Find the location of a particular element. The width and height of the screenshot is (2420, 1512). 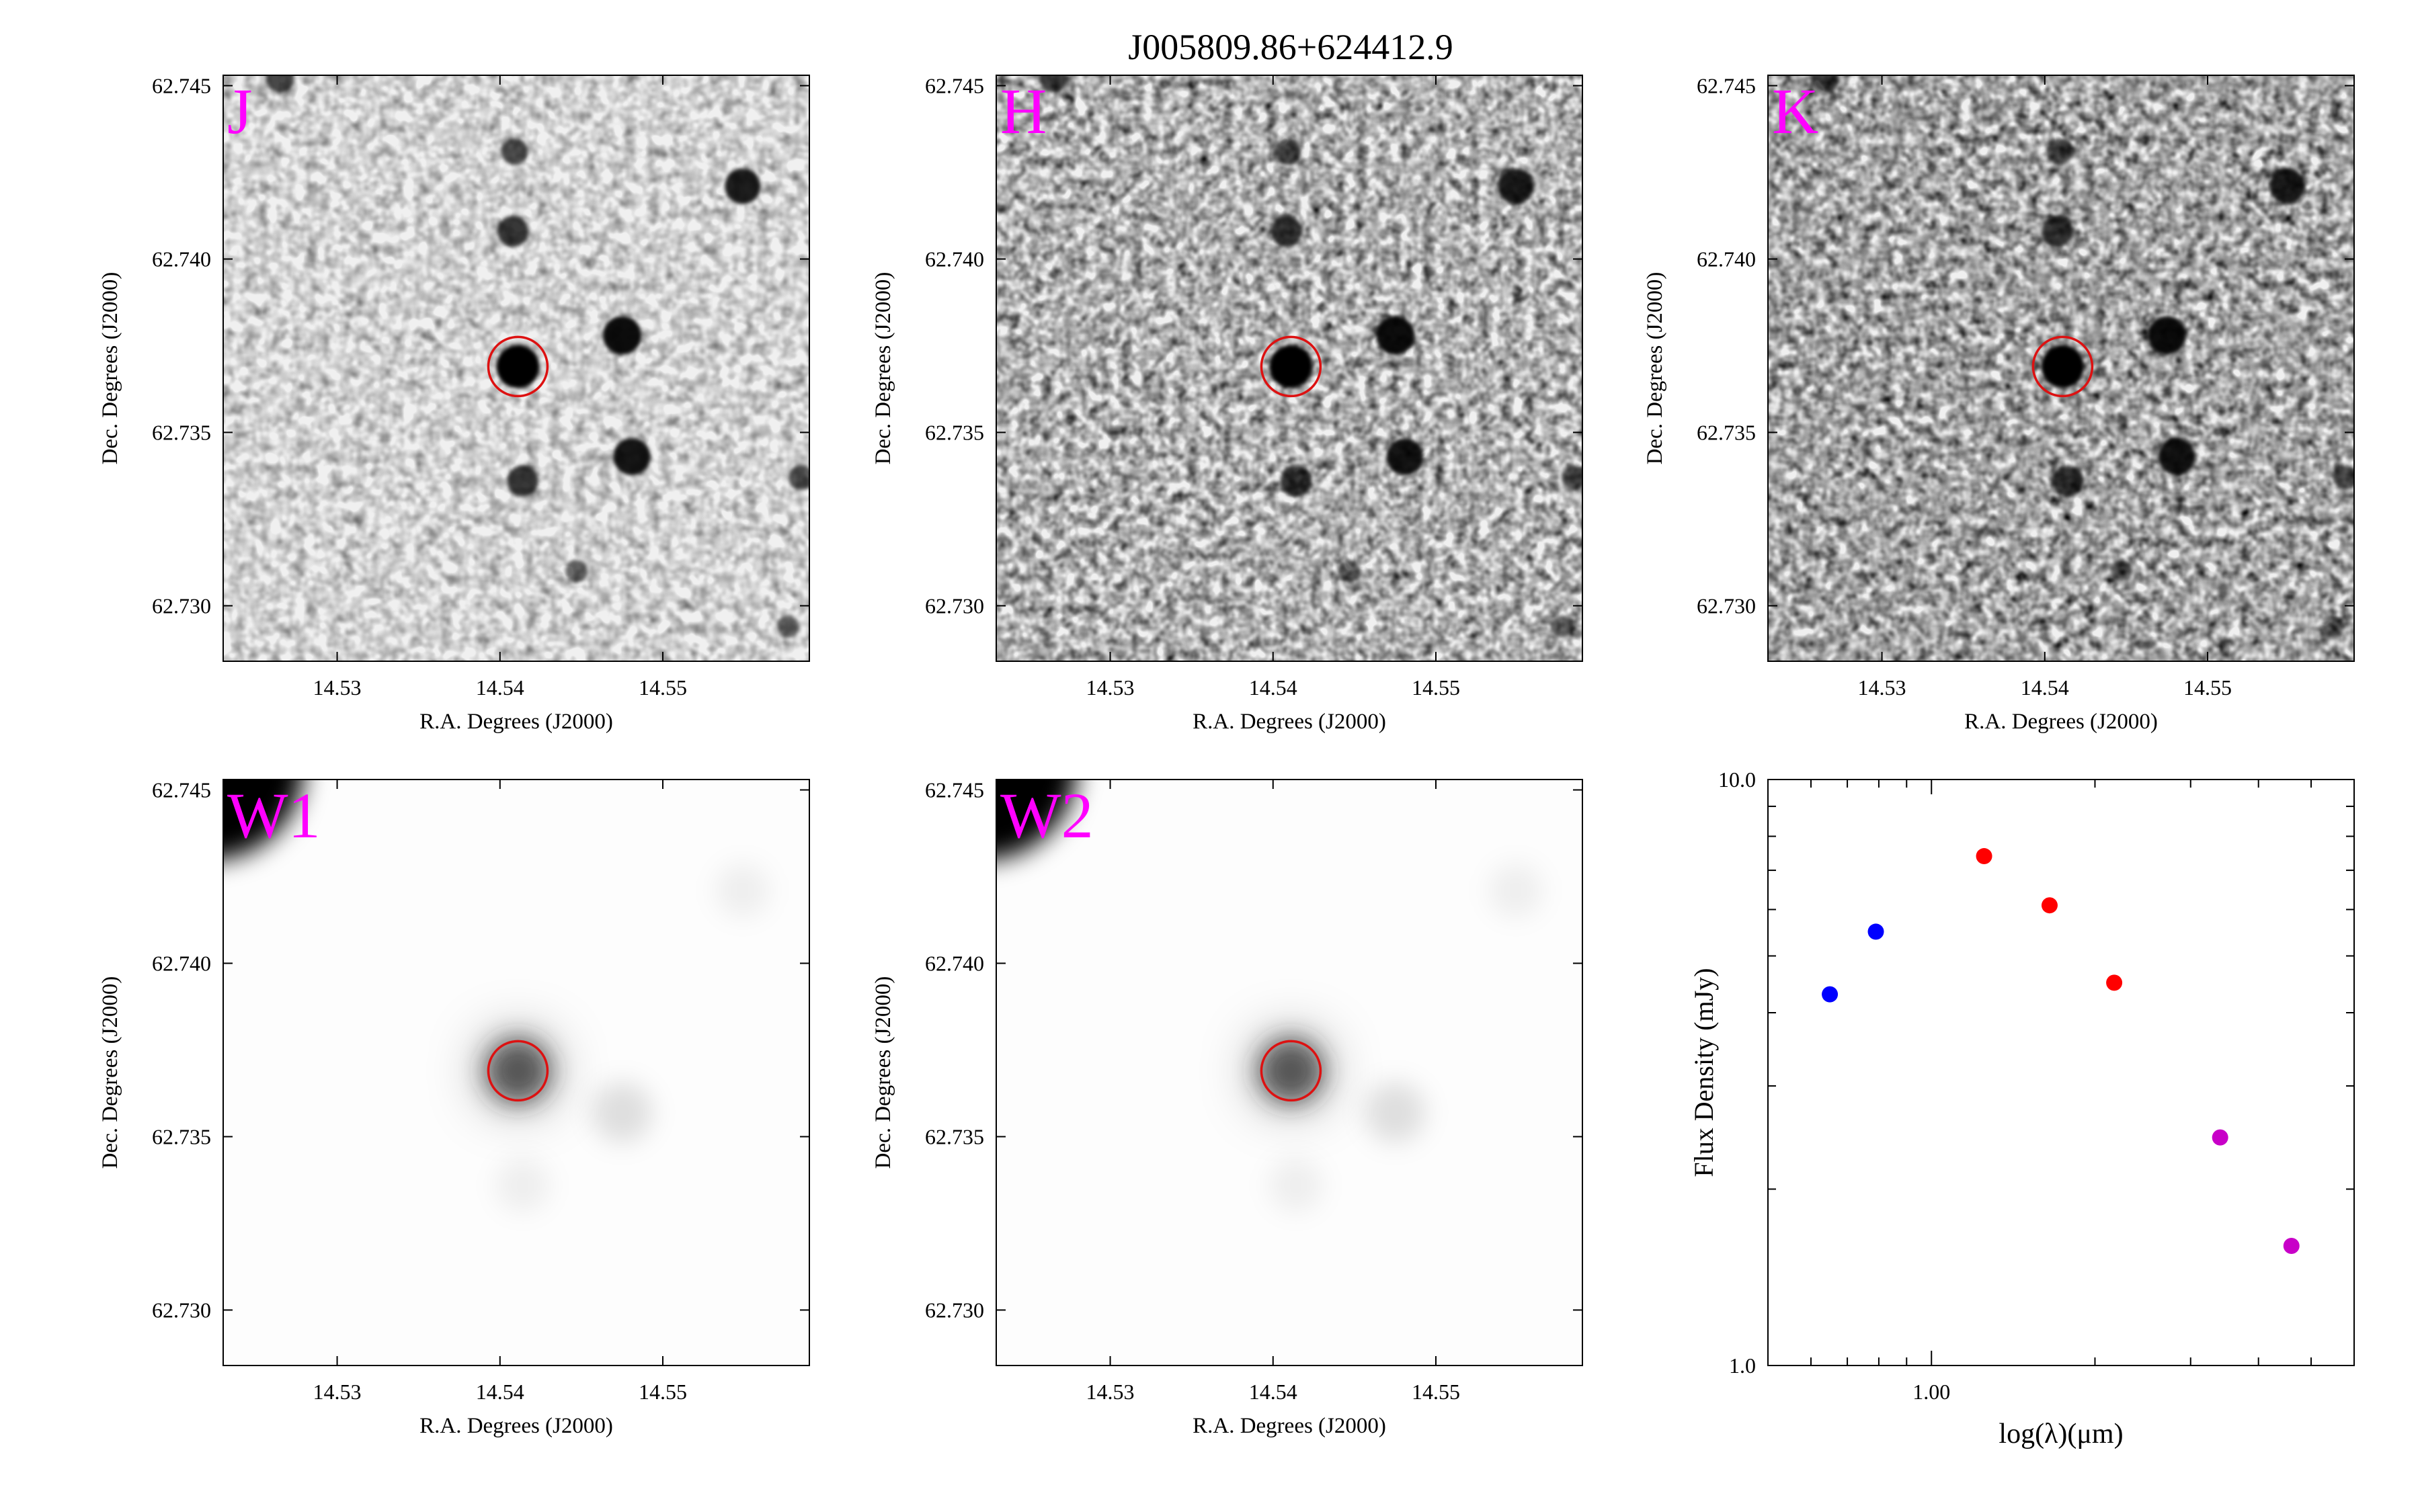

x-tick-label: 1.00 is located at coordinates (1931, 1392).